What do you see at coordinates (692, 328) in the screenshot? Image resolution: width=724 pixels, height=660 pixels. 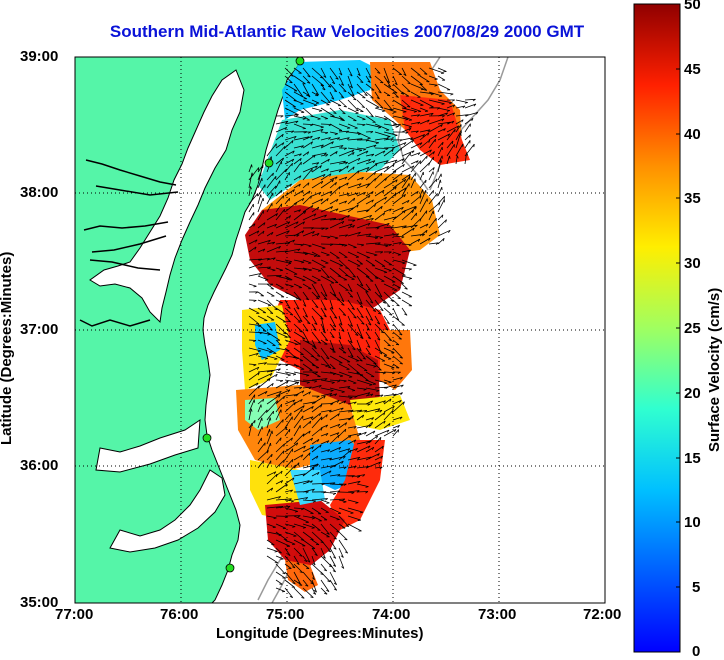 I see `colorbar-tick-label: 25` at bounding box center [692, 328].